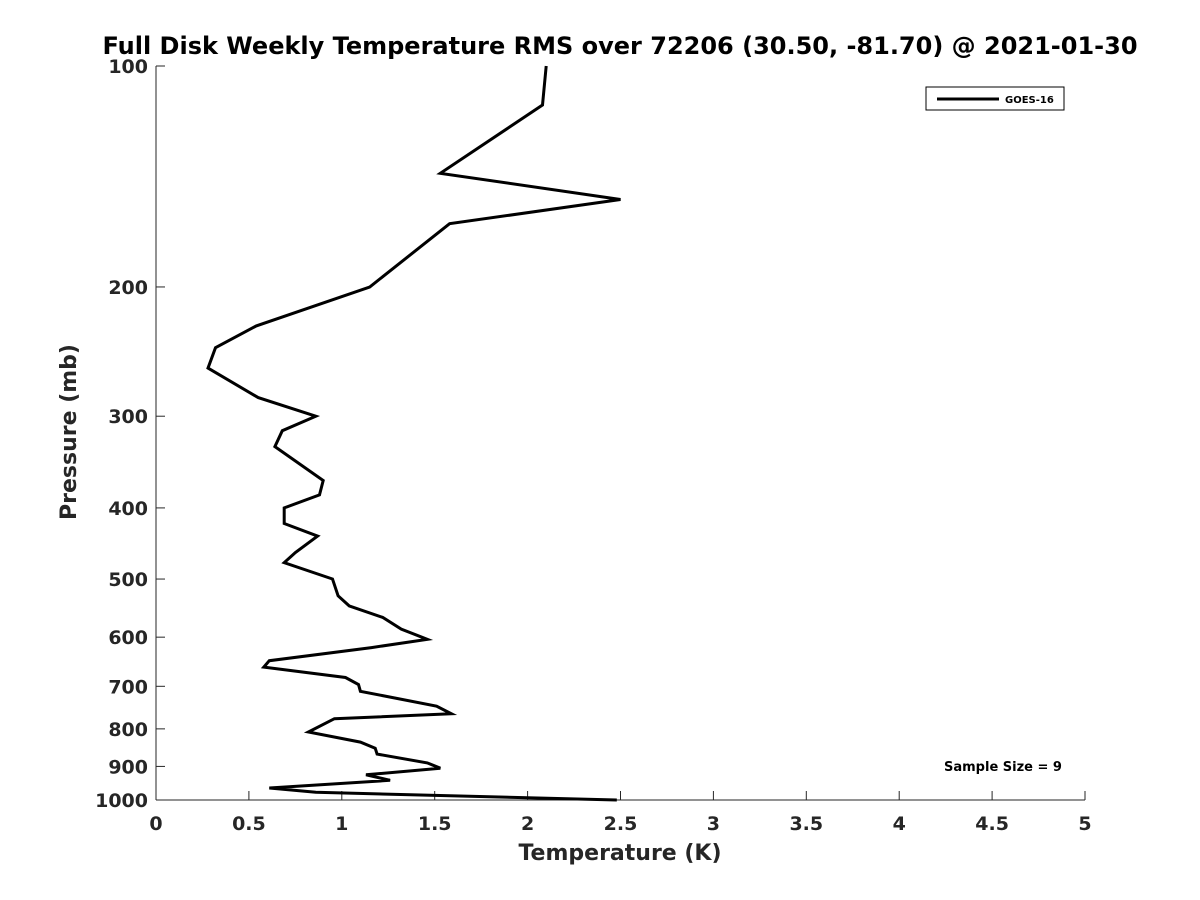 This screenshot has height=900, width=1200. Describe the element at coordinates (621, 824) in the screenshot. I see `x-tick-label: 2.5` at that location.